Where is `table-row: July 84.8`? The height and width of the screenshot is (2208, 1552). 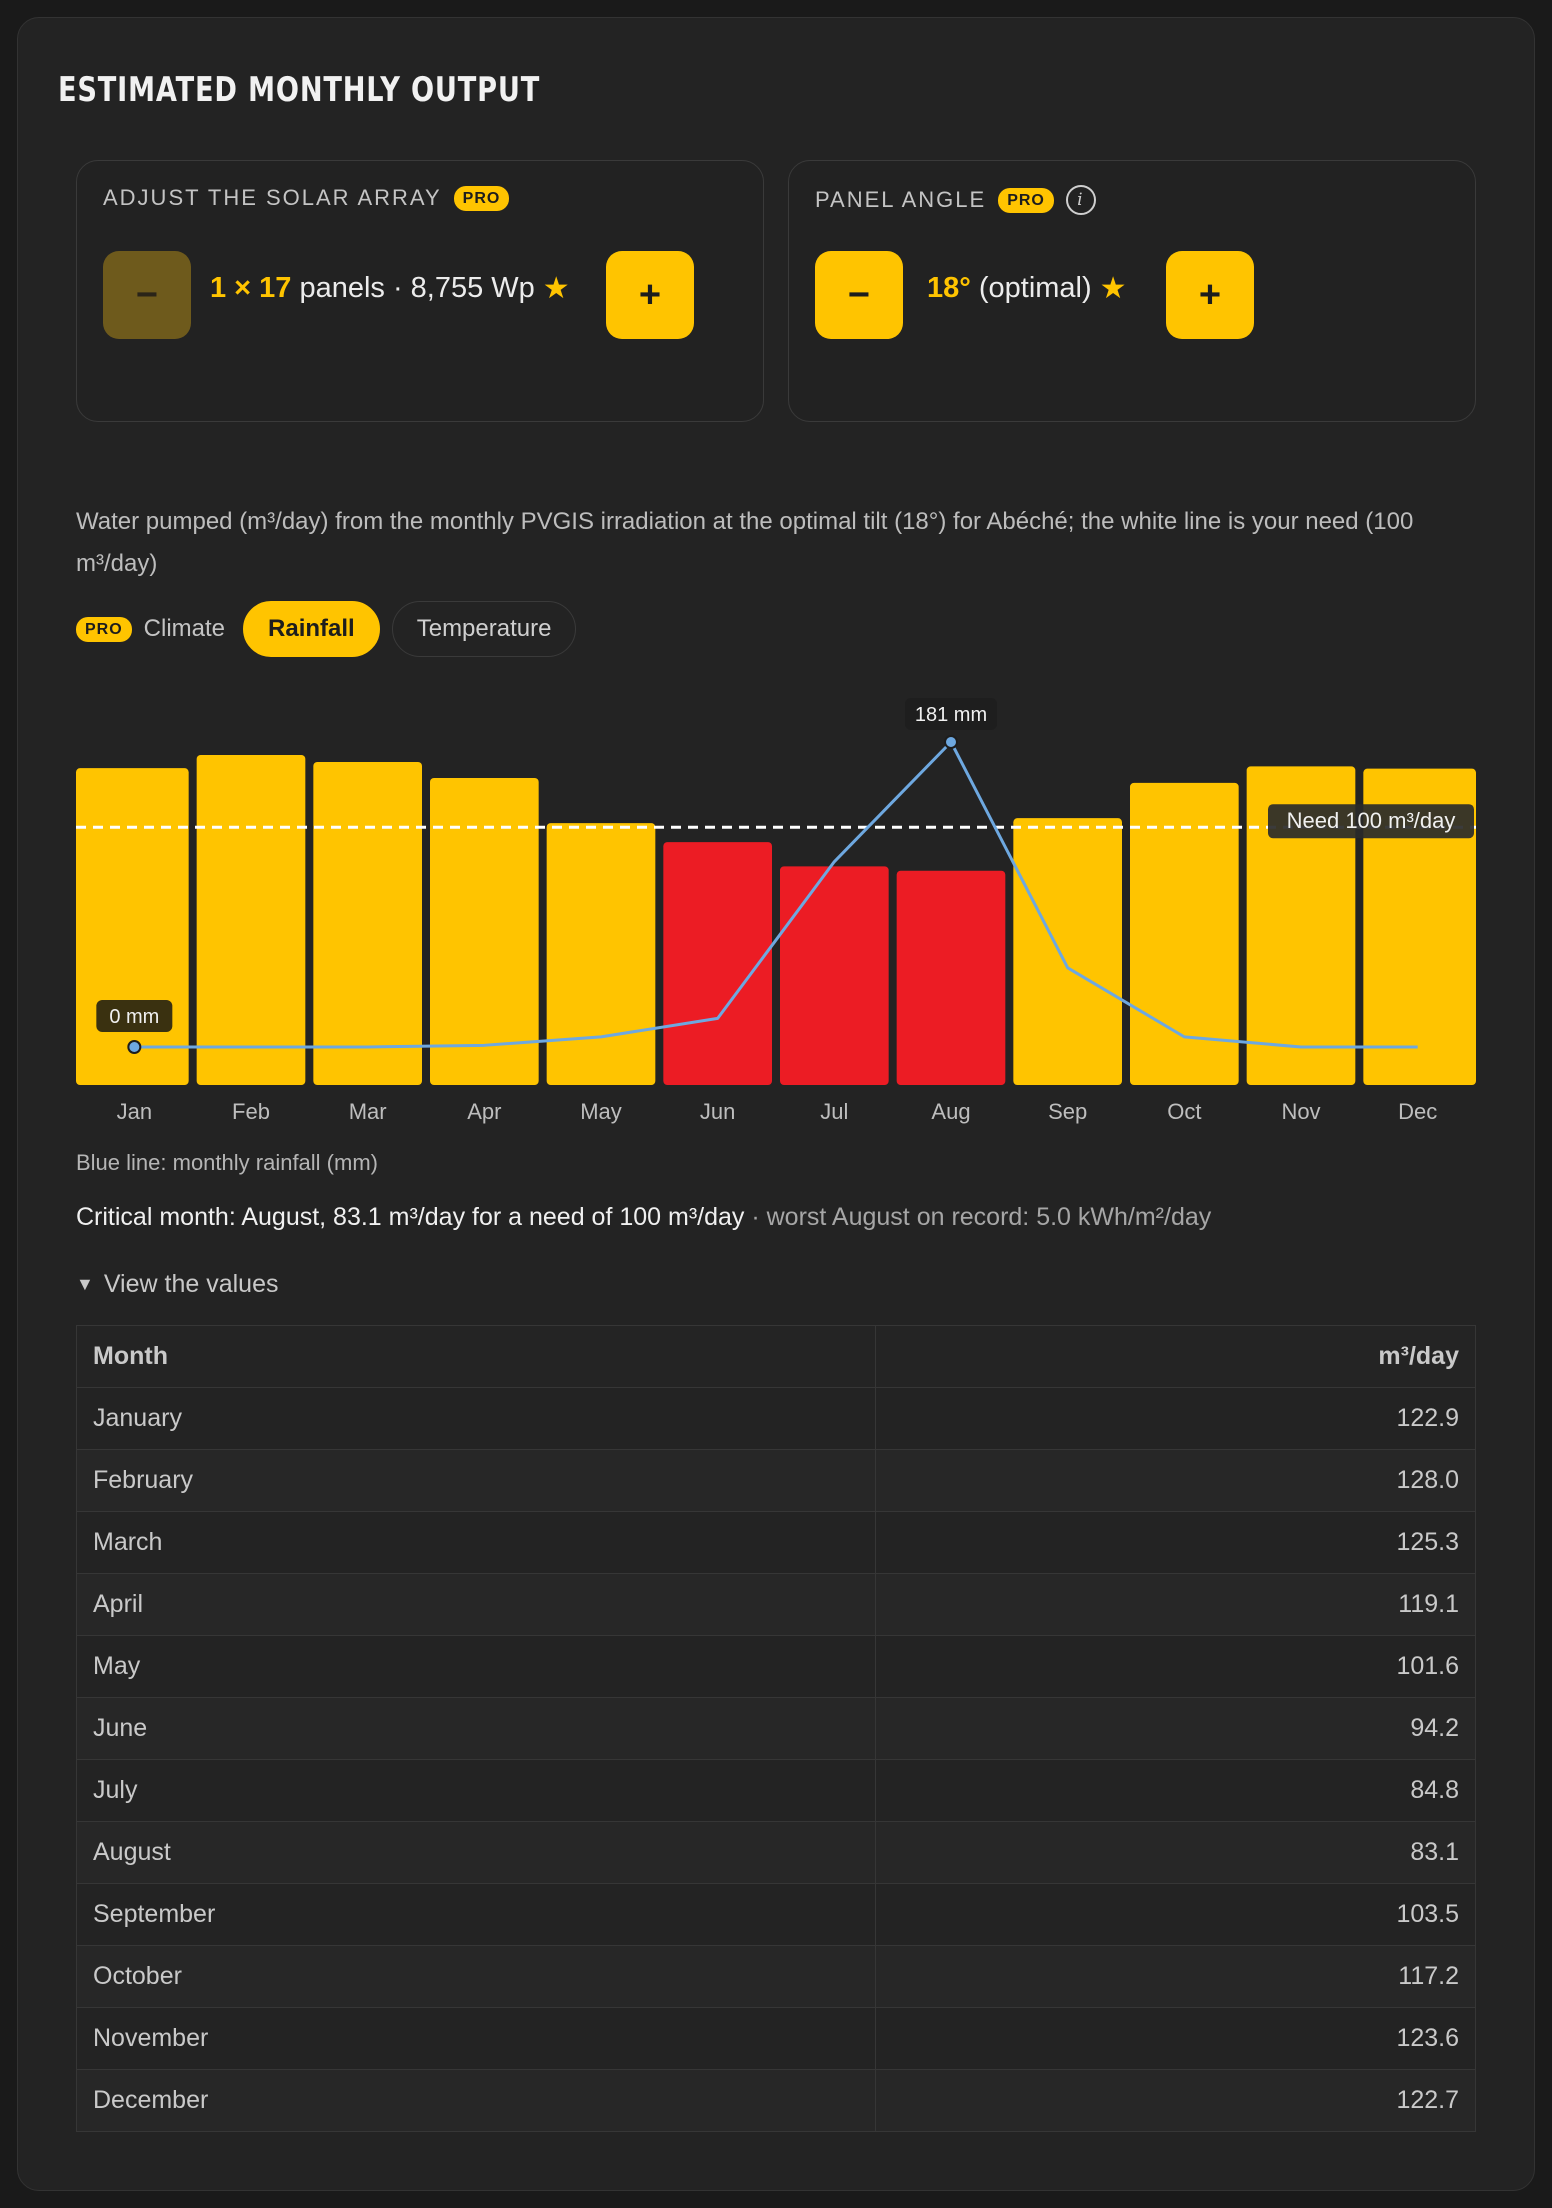
table-row: July 84.8 is located at coordinates (776, 1790).